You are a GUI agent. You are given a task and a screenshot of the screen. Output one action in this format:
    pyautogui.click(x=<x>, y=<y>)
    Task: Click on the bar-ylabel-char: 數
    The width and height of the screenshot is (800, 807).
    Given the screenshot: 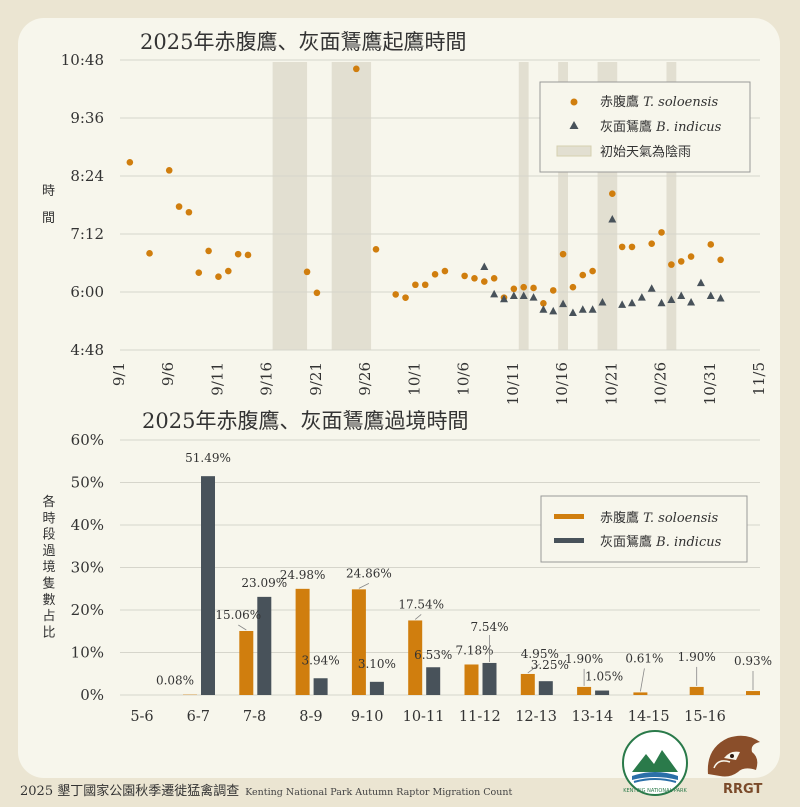 What is the action you would take?
    pyautogui.click(x=48, y=600)
    